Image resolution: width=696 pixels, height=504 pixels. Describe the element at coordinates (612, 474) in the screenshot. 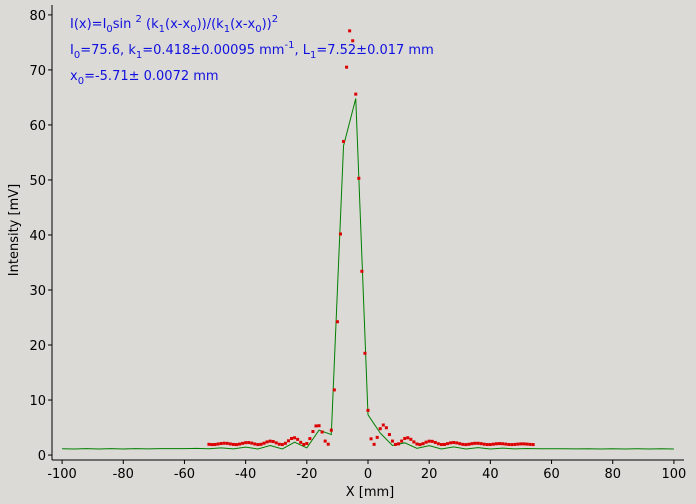

I see `x-tick-label: 80` at that location.